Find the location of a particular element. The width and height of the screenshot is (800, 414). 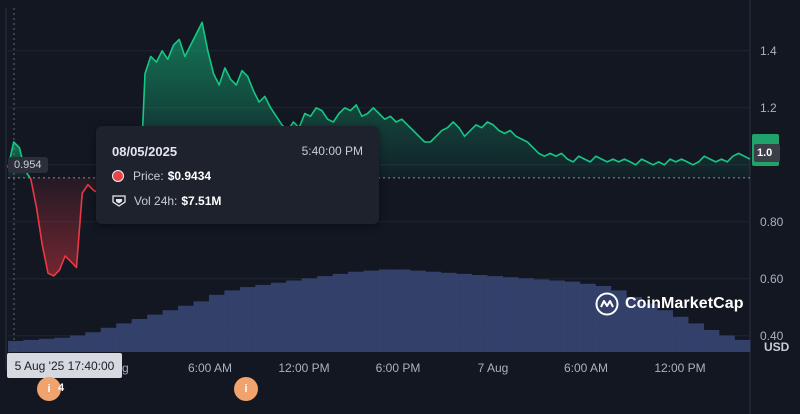

currency-label: USD is located at coordinates (777, 347).